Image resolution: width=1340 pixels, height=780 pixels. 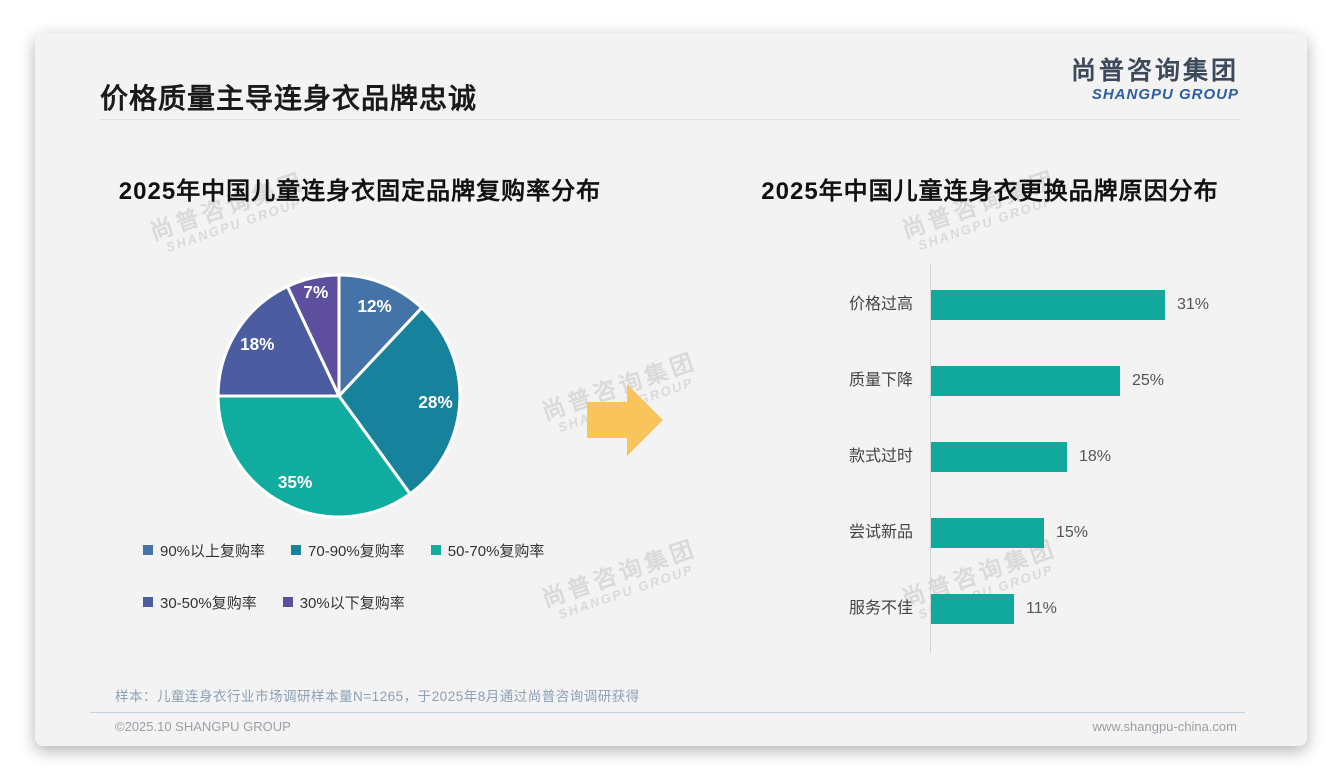 What do you see at coordinates (295, 482) in the screenshot?
I see `pie-slice-label: 35%` at bounding box center [295, 482].